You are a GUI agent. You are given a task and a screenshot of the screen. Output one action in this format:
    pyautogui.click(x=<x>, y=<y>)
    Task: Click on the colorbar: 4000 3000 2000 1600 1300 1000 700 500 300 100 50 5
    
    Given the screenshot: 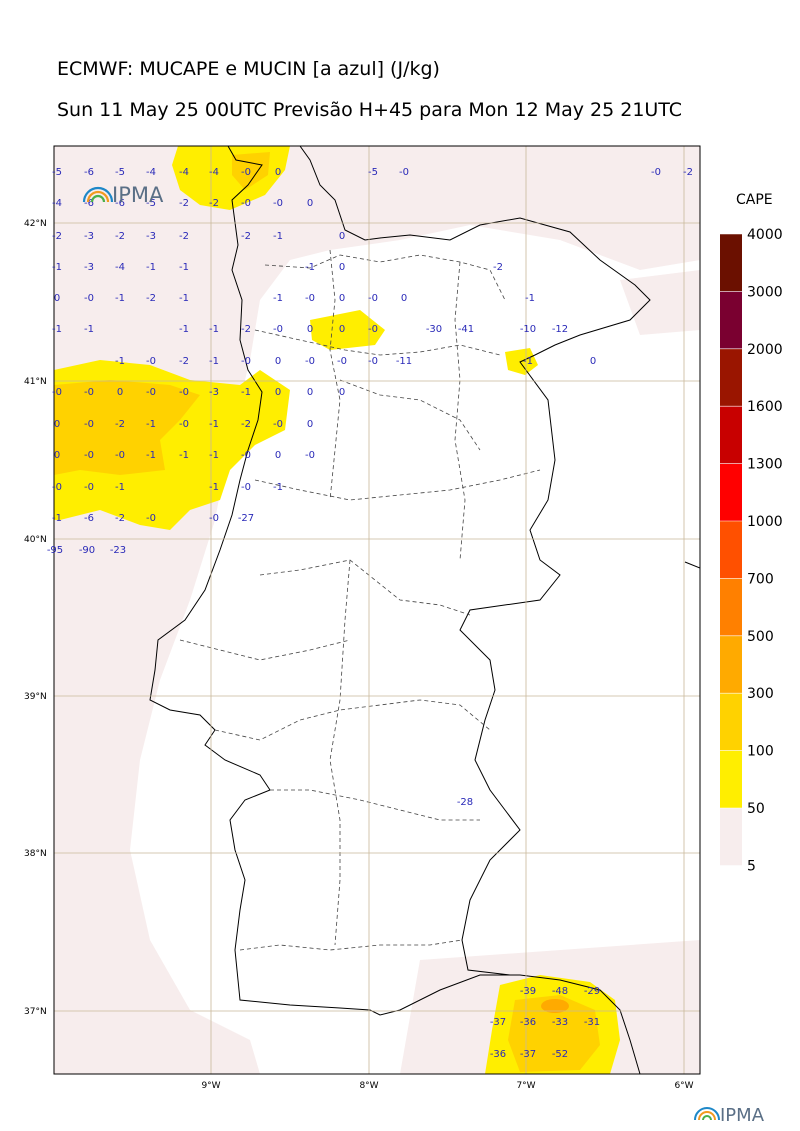 What is the action you would take?
    pyautogui.click(x=751, y=550)
    